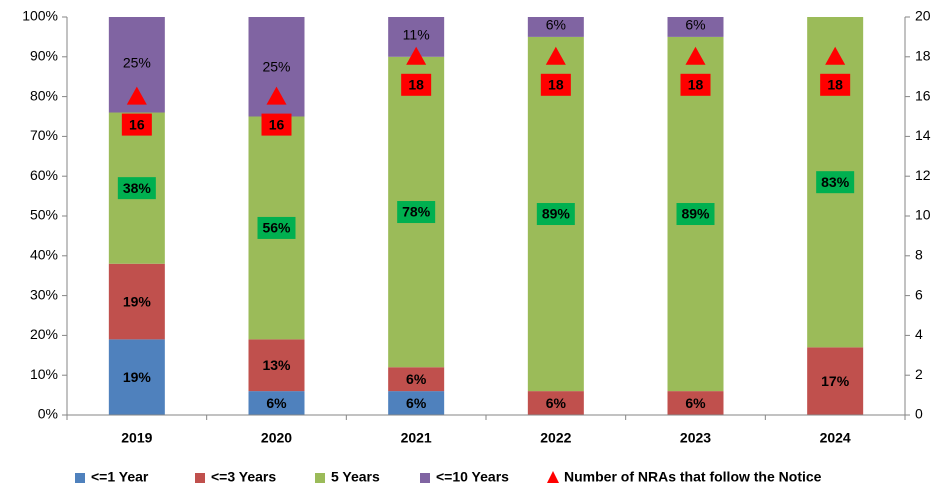 The height and width of the screenshot is (486, 943). Describe the element at coordinates (40, 16) in the screenshot. I see `y-tick-label: 100%` at that location.